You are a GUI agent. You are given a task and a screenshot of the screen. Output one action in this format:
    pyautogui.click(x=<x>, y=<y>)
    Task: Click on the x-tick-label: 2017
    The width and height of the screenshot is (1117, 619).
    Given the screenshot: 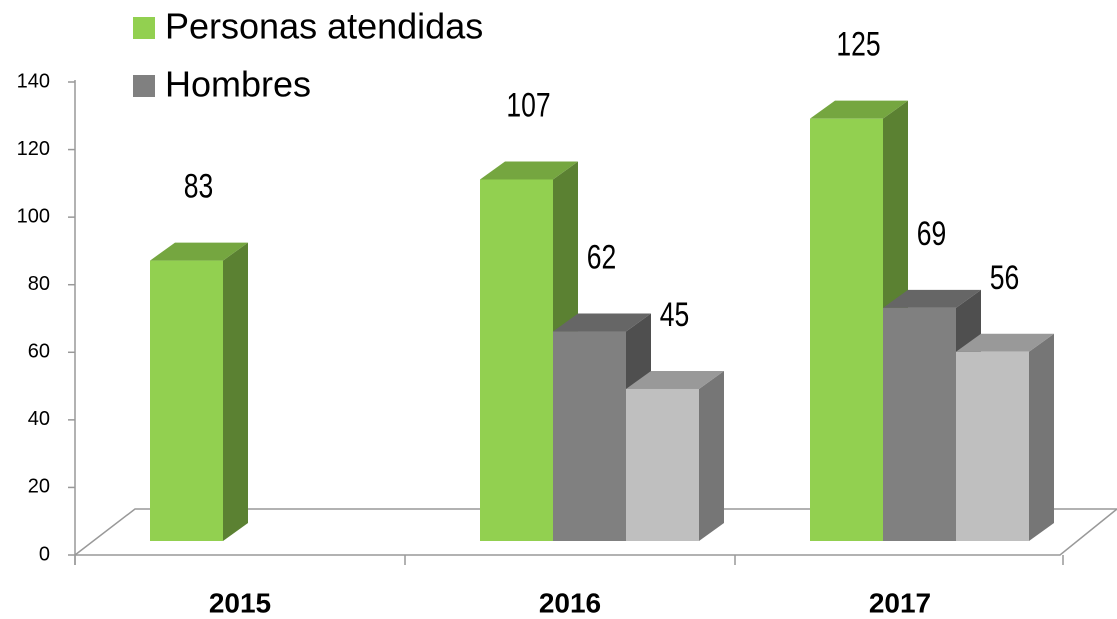 What is the action you would take?
    pyautogui.click(x=900, y=602)
    